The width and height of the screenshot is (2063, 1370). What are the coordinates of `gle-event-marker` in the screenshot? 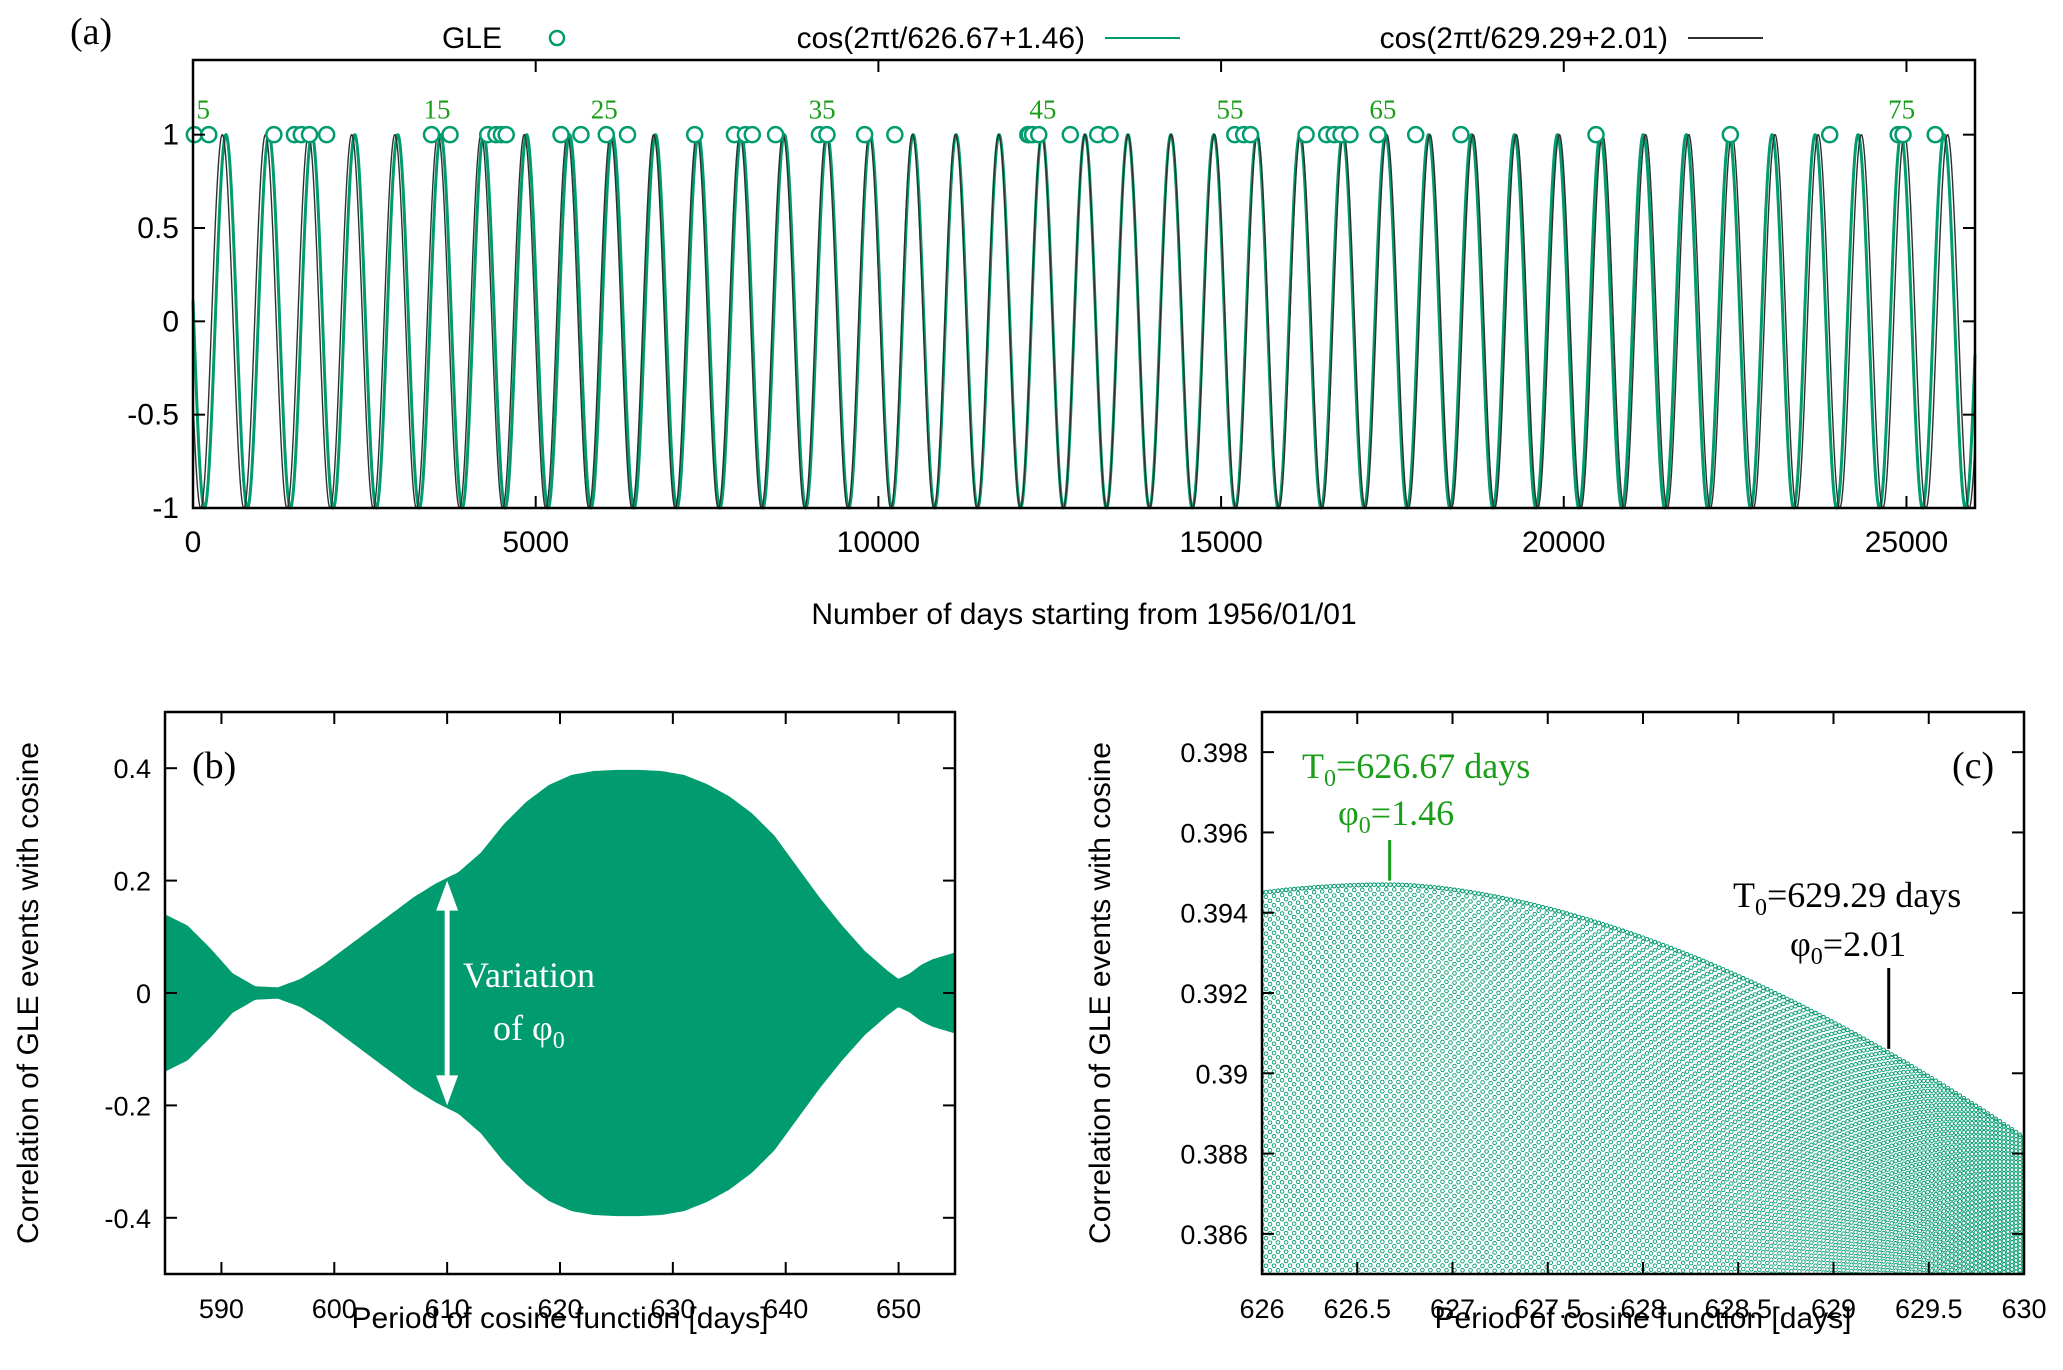 It's located at (606, 134).